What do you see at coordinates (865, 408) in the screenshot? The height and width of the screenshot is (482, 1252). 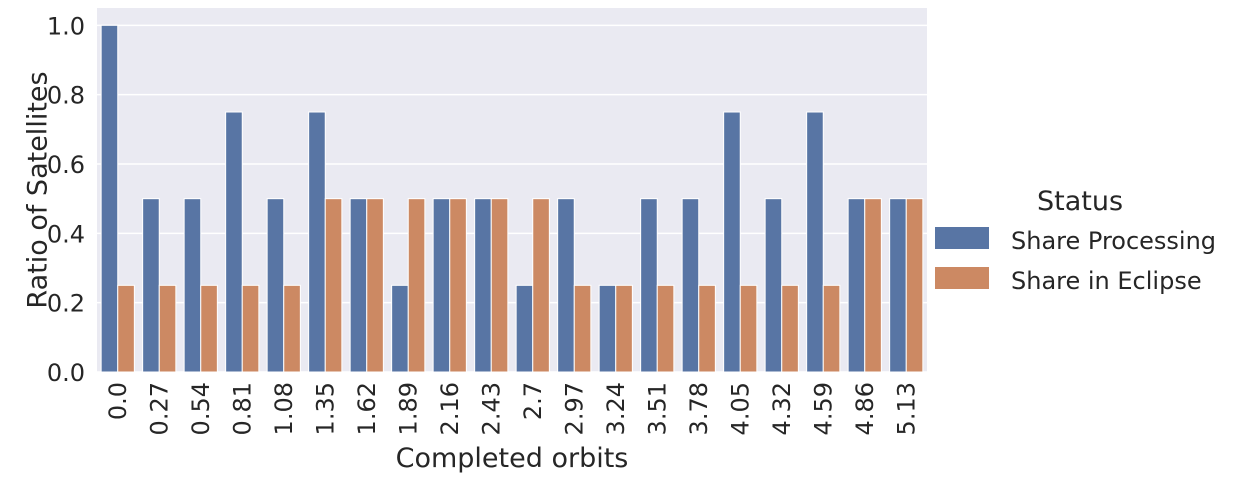 I see `x-tick-label: 4.86` at bounding box center [865, 408].